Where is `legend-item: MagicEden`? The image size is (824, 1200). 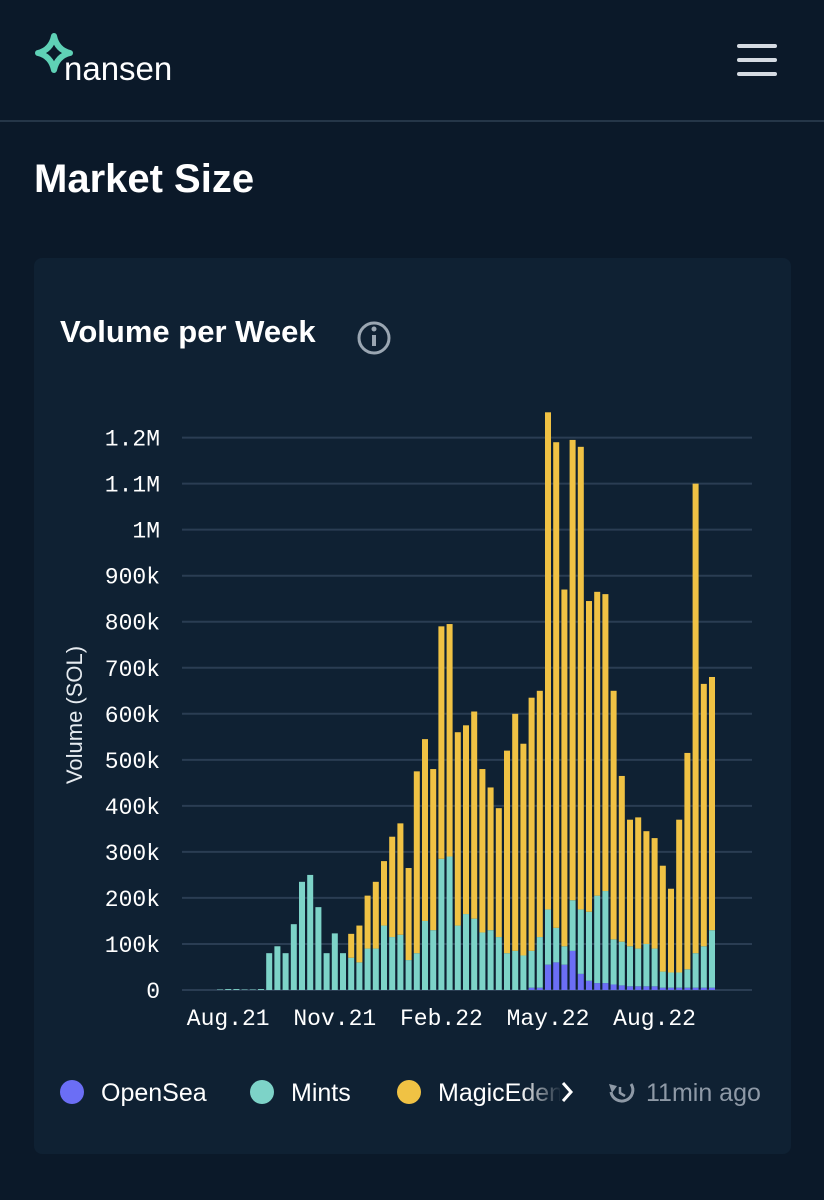 legend-item: MagicEden is located at coordinates (480, 1093).